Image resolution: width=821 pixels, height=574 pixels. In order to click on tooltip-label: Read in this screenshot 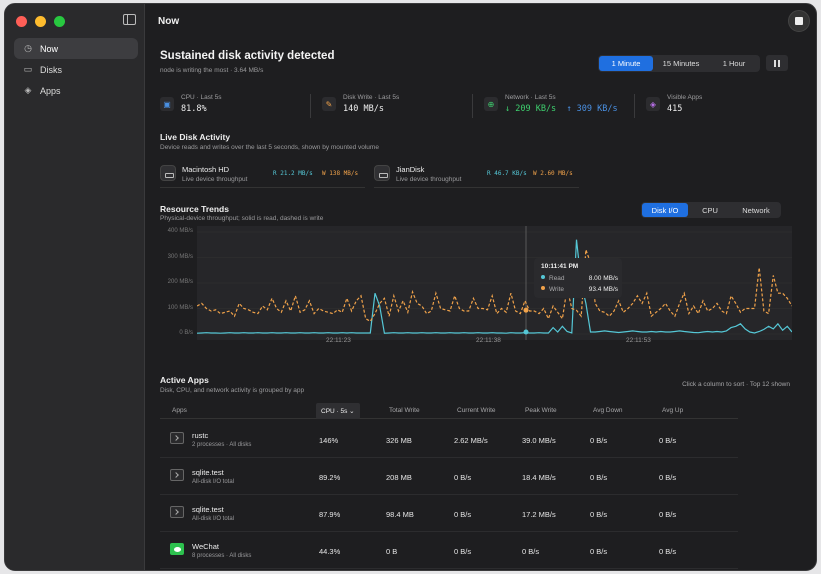, I will do `click(557, 278)`.